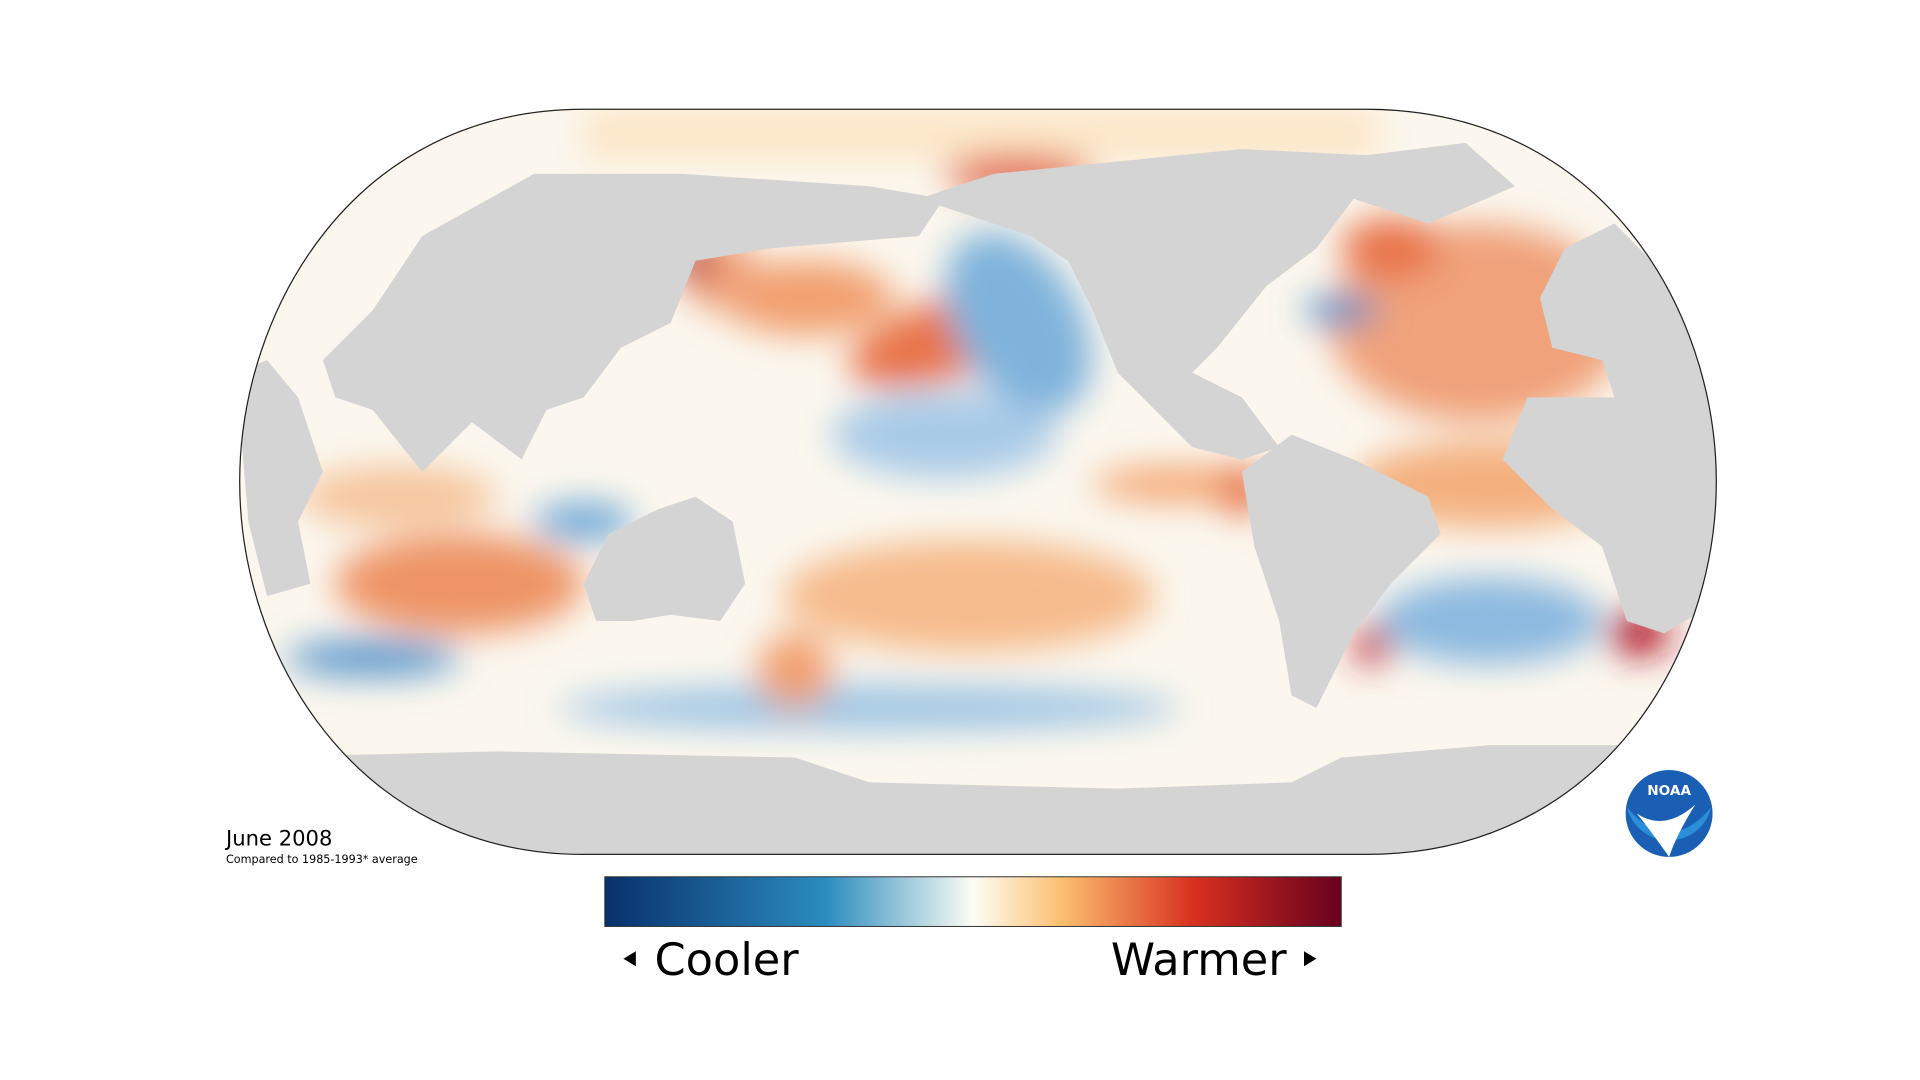  I want to click on cooler-arrow, so click(629, 959).